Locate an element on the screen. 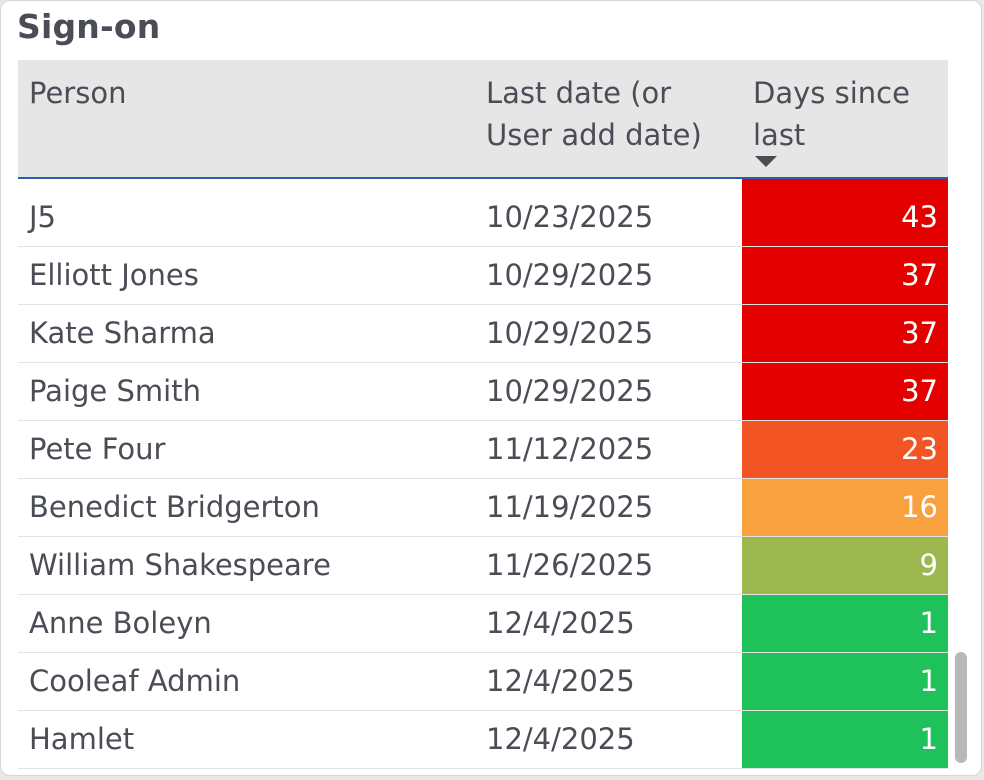 The height and width of the screenshot is (780, 984). cell-person: Benedict Bridgerton is located at coordinates (174, 507).